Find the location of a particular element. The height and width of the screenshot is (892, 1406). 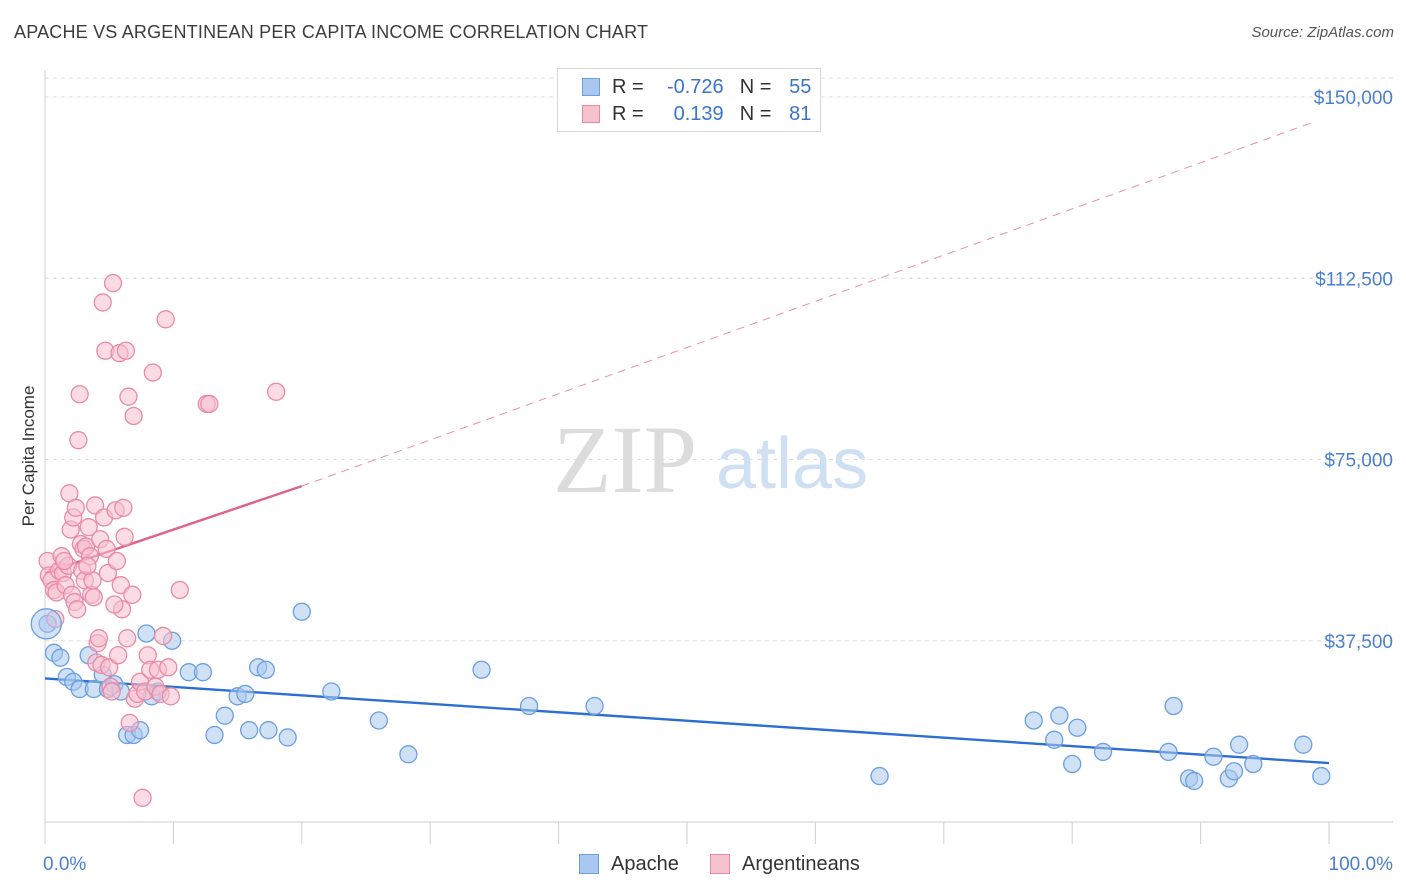

legend-r-value: 0.139 is located at coordinates (698, 113).